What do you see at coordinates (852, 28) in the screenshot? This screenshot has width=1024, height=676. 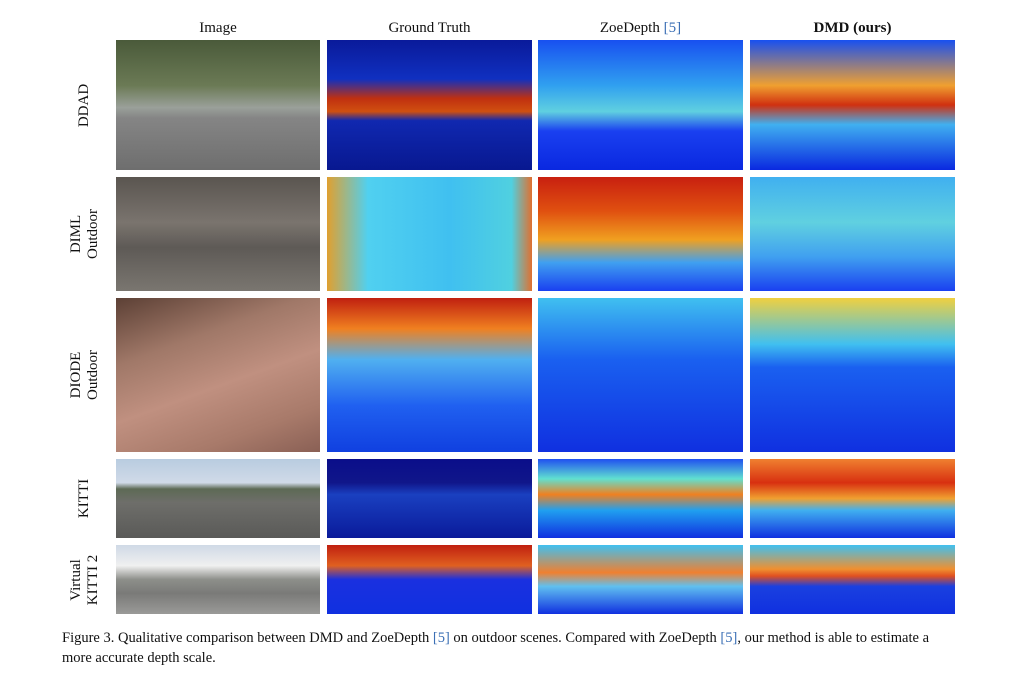 I see `column-header-dmd: DMD (ours)` at bounding box center [852, 28].